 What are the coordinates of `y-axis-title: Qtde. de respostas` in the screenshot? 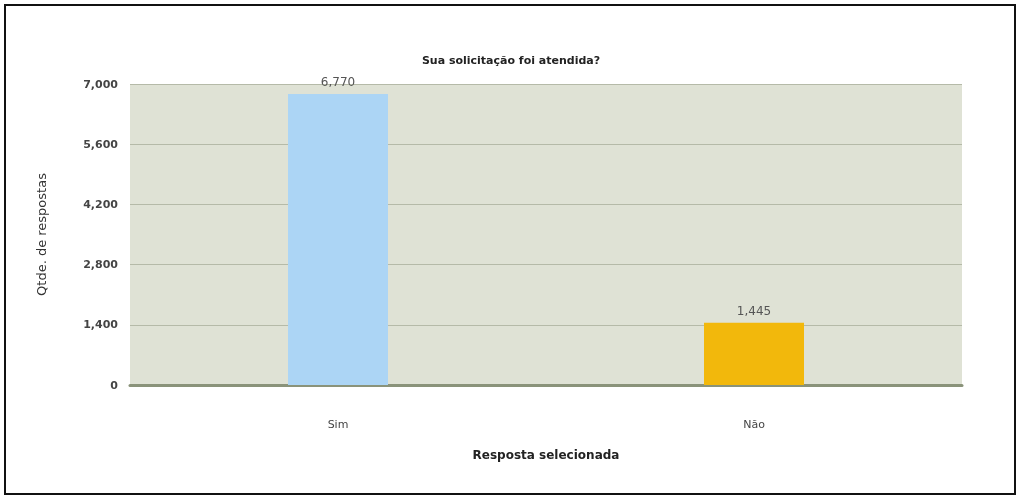 It's located at (41, 234).